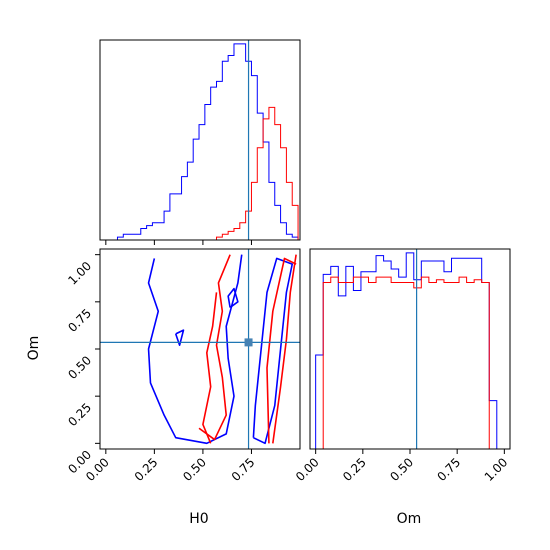  I want to click on h0-axis-label: H0, so click(198, 519).